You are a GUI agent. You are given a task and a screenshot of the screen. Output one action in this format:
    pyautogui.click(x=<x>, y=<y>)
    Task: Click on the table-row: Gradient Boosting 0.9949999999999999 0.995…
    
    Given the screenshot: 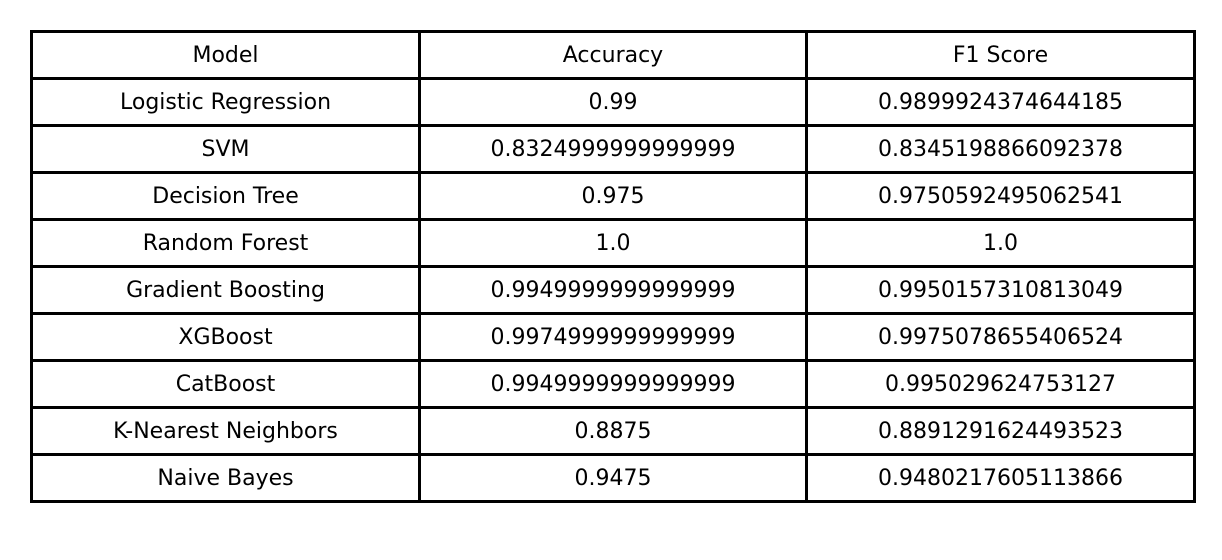 What is the action you would take?
    pyautogui.click(x=613, y=290)
    